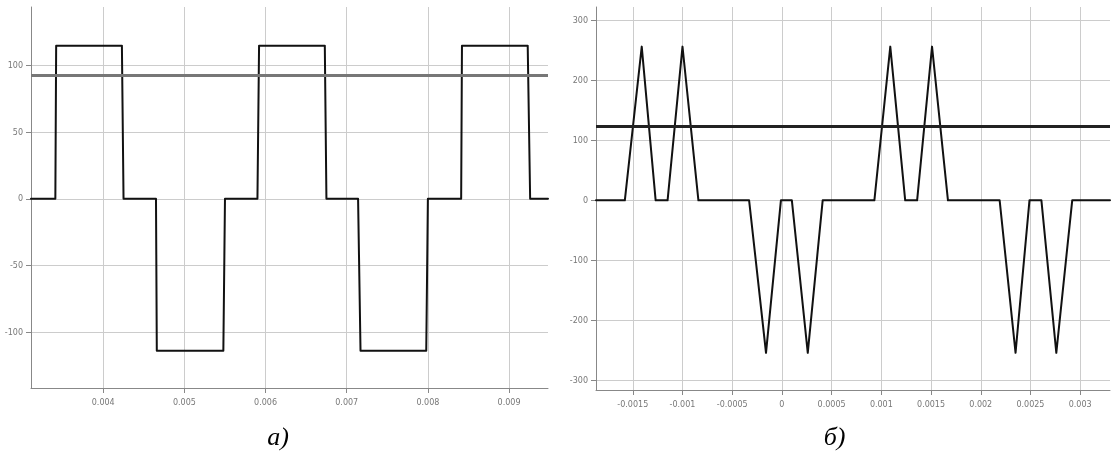 This screenshot has height=462, width=1113. What do you see at coordinates (578, 320) in the screenshot?
I see `y-tick-label: -200` at bounding box center [578, 320].